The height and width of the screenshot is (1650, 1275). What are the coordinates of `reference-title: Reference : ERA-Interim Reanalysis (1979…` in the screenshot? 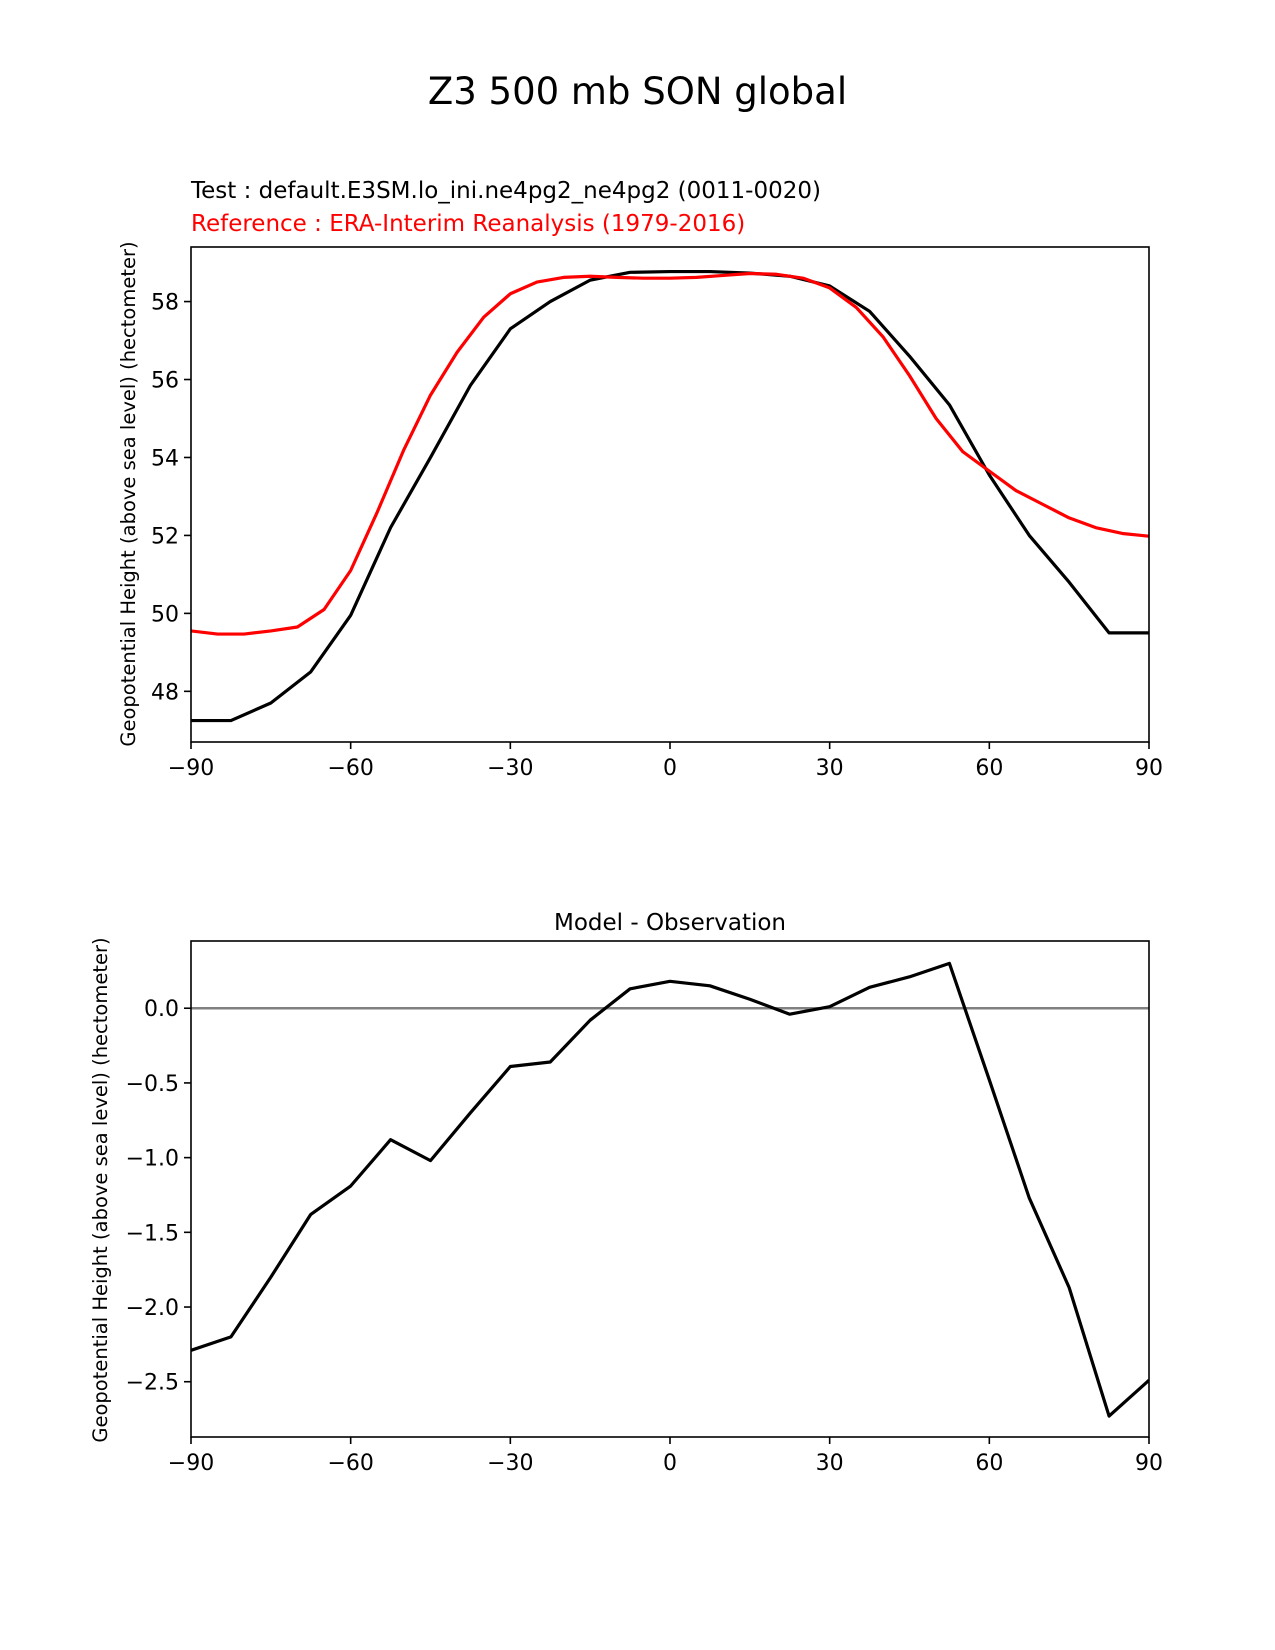 It's located at (468, 224).